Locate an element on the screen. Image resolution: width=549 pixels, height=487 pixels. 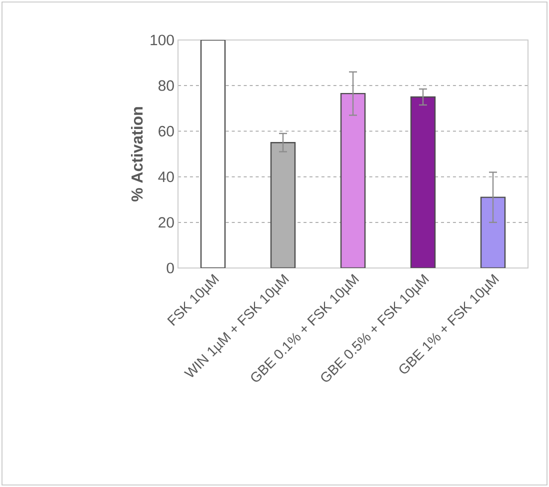
y-tick-label: 60 is located at coordinates (166, 131).